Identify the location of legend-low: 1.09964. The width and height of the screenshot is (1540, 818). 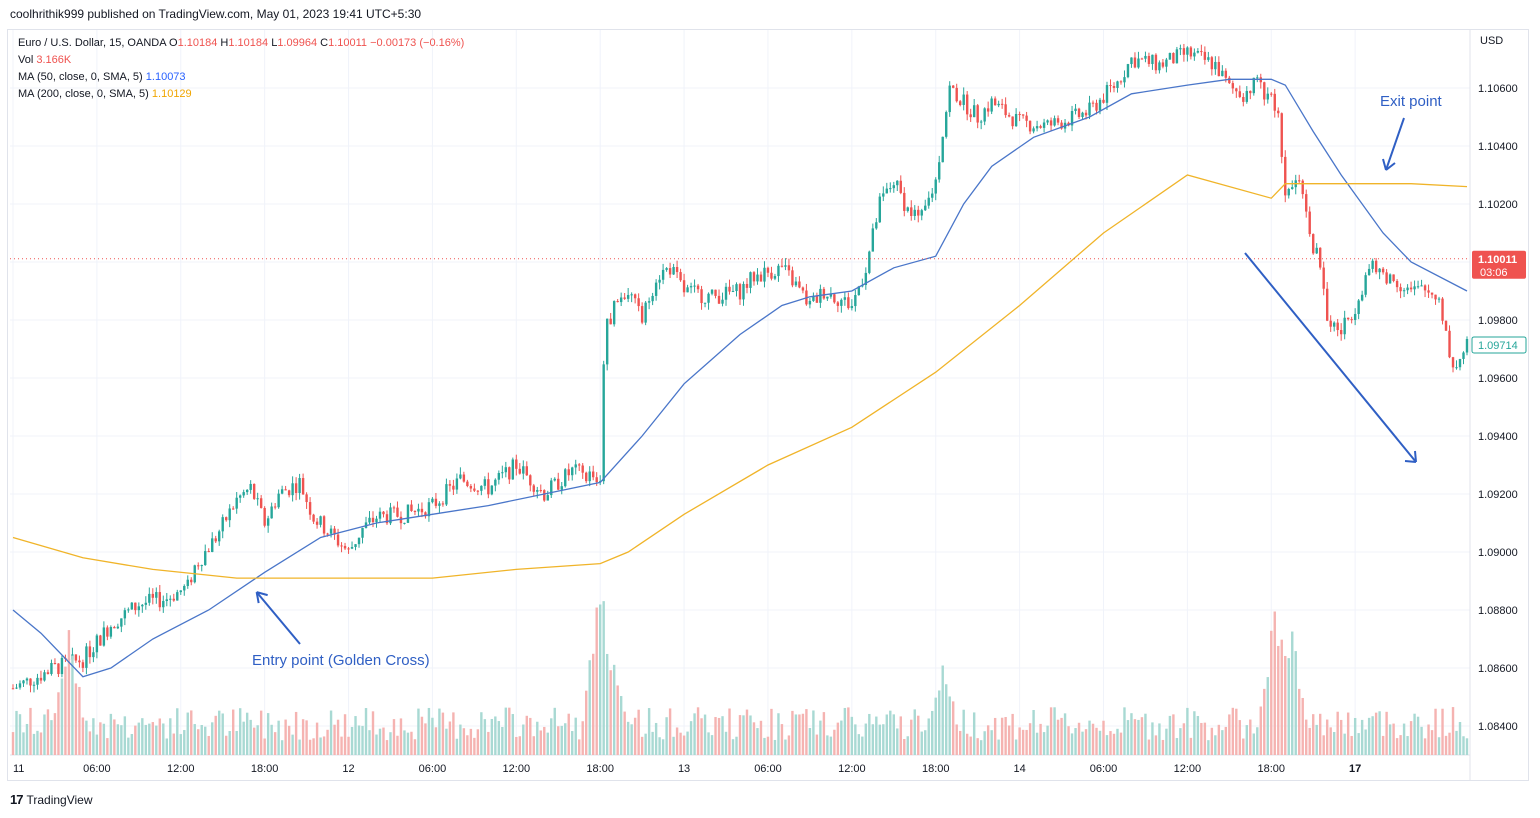
(297, 43).